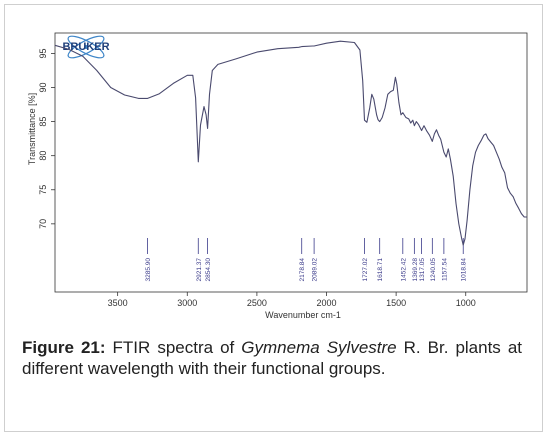 The height and width of the screenshot is (438, 549). Describe the element at coordinates (43, 53) in the screenshot. I see `y-tick-label: 95` at that location.